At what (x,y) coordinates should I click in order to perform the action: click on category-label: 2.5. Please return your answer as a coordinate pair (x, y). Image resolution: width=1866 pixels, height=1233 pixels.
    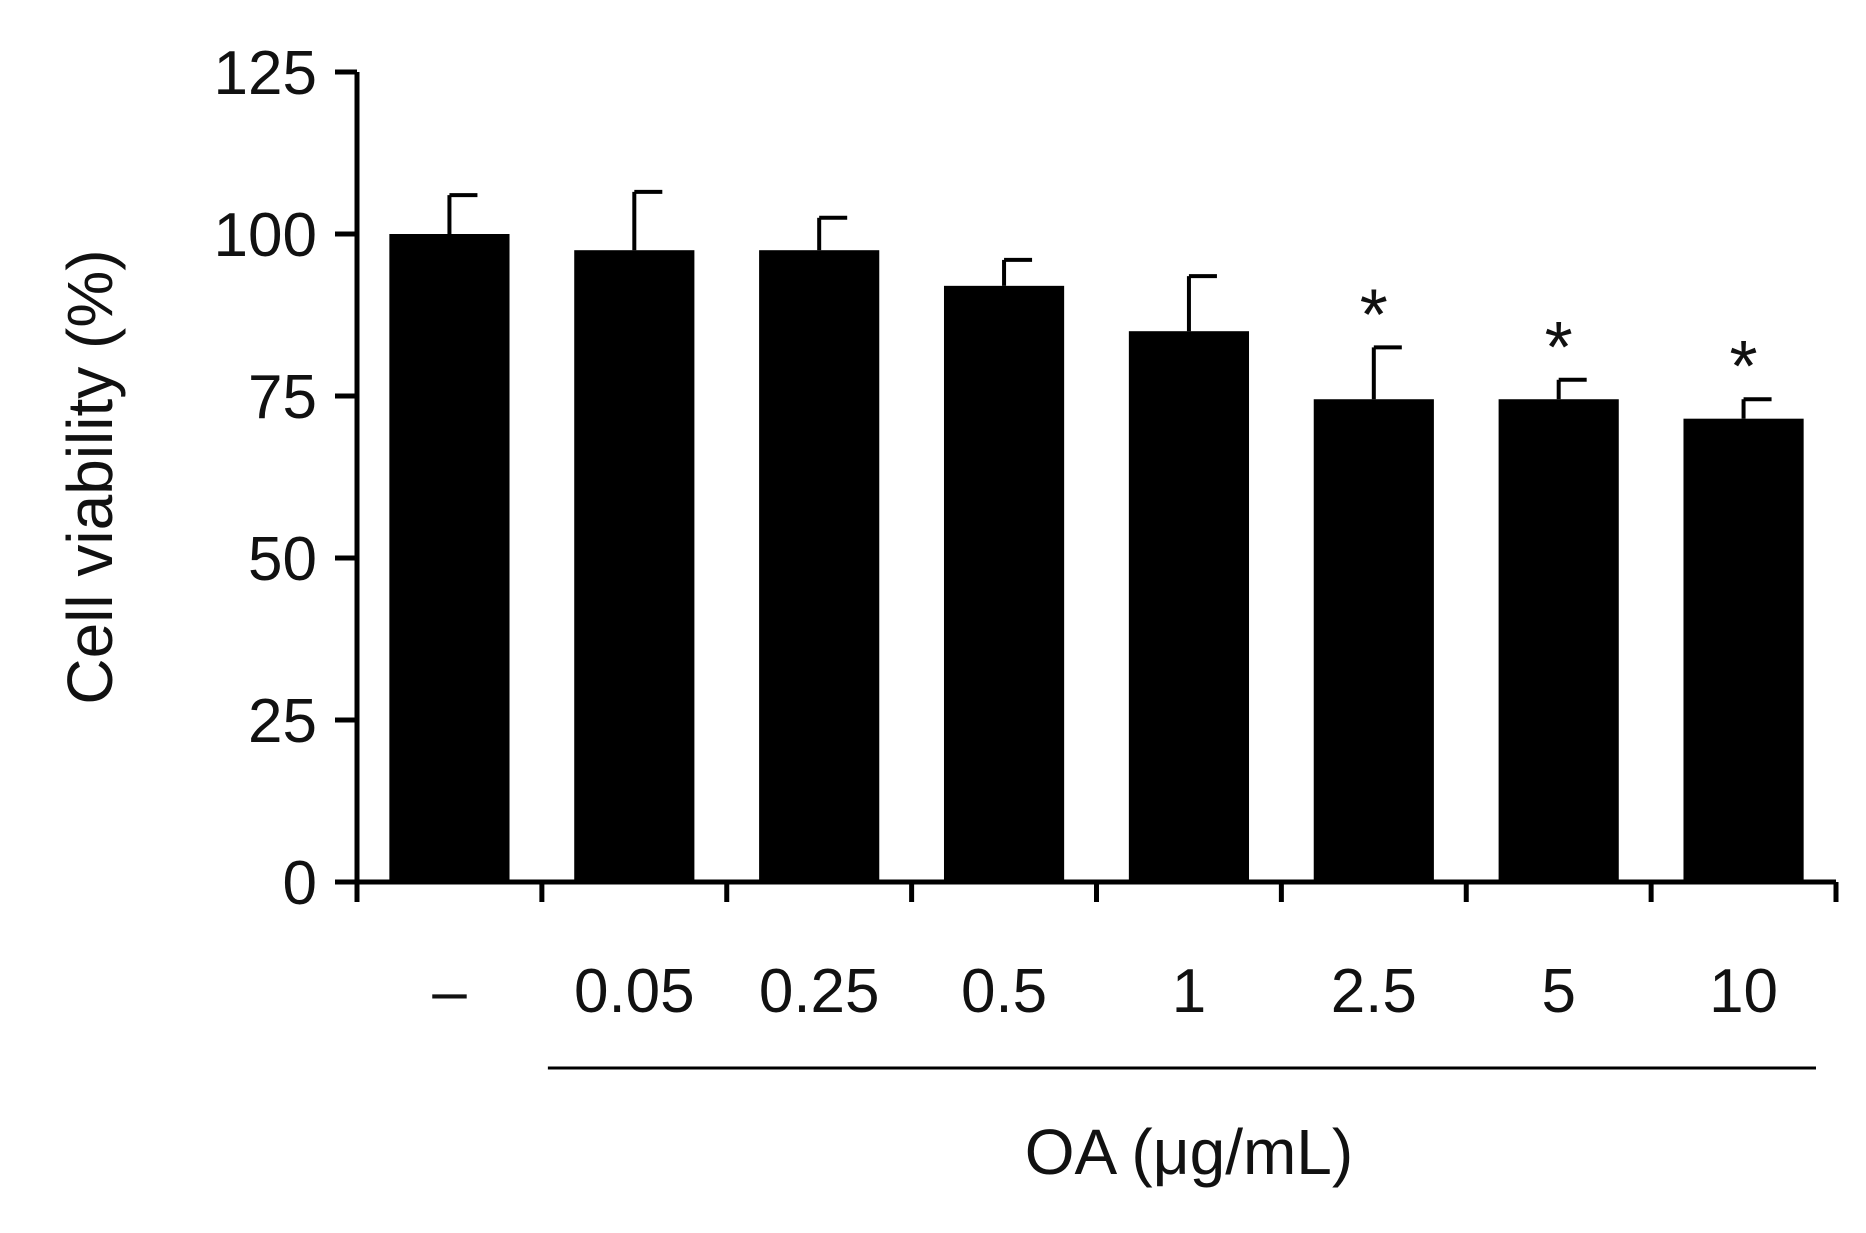
    Looking at the image, I should click on (1374, 991).